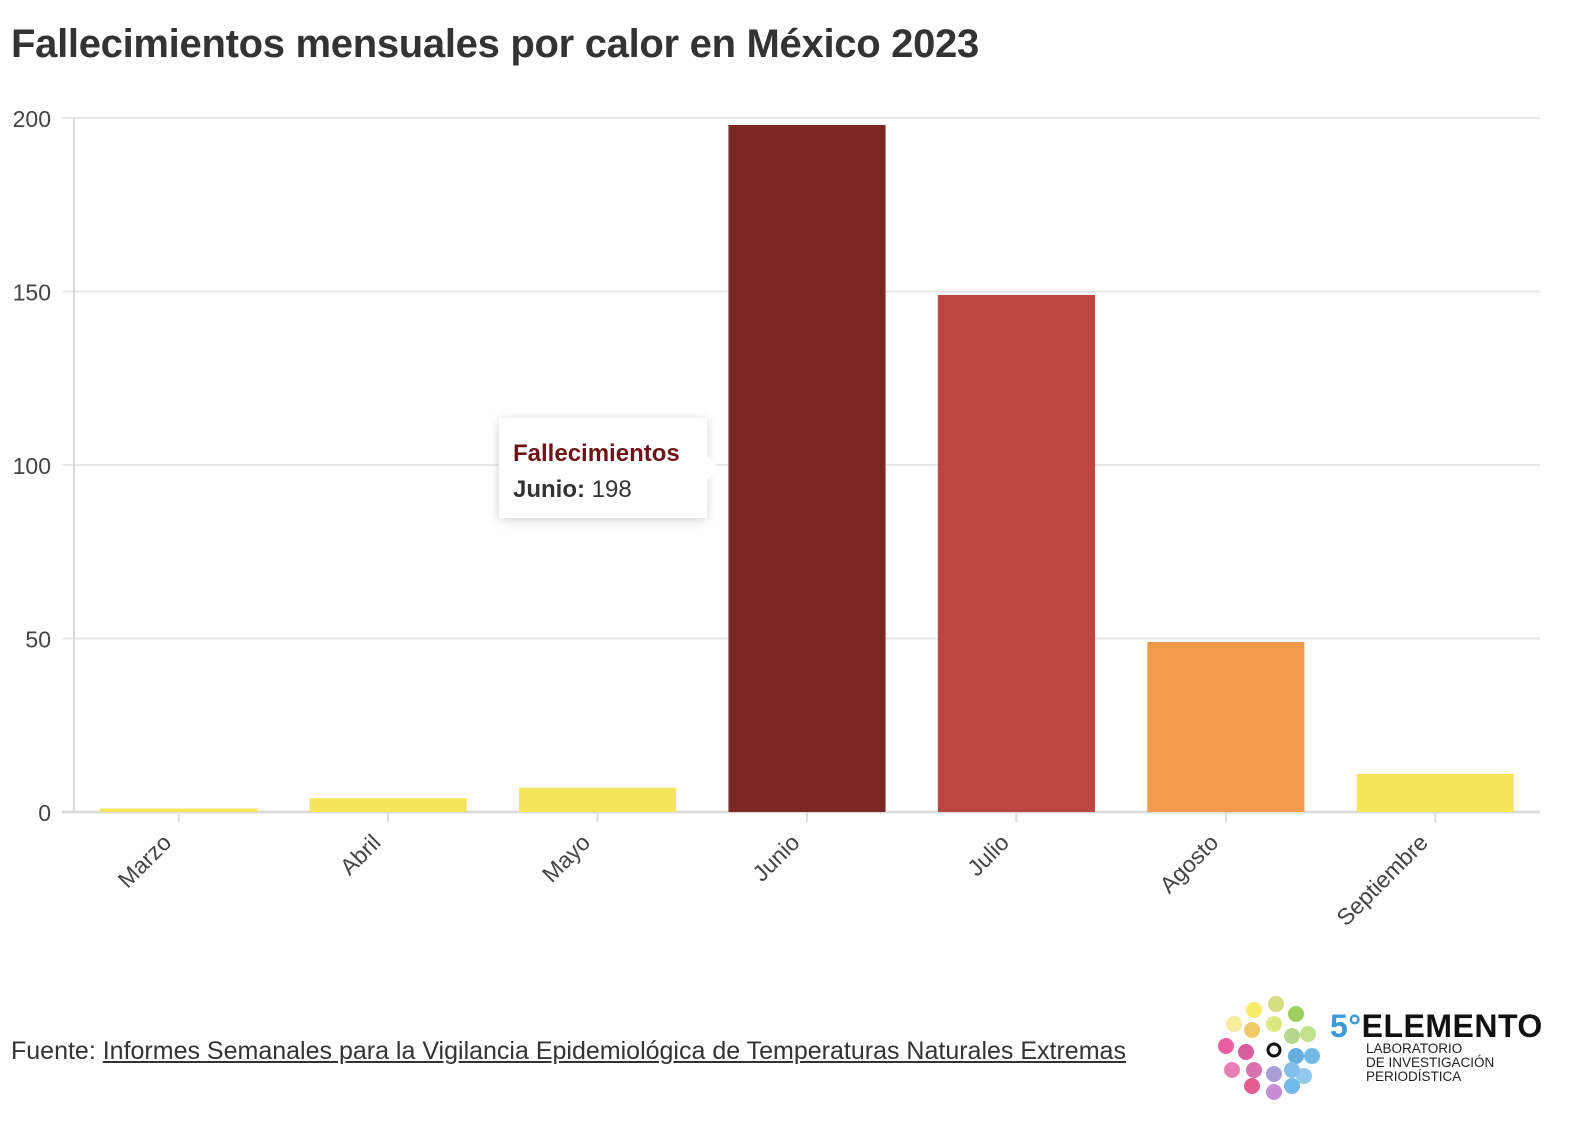 The image size is (1586, 1146). I want to click on x-tick-label: Agosto, so click(1188, 863).